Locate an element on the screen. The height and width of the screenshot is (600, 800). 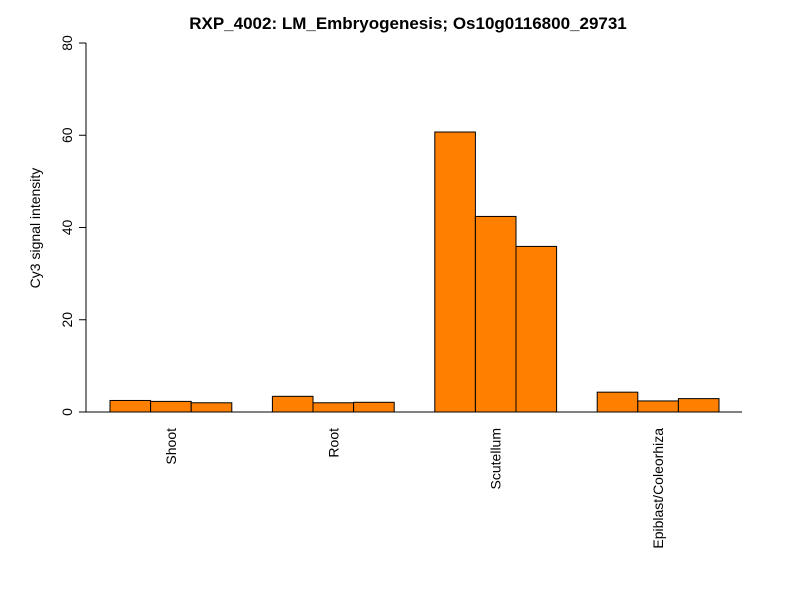
y-tick-label: 20 is located at coordinates (67, 320).